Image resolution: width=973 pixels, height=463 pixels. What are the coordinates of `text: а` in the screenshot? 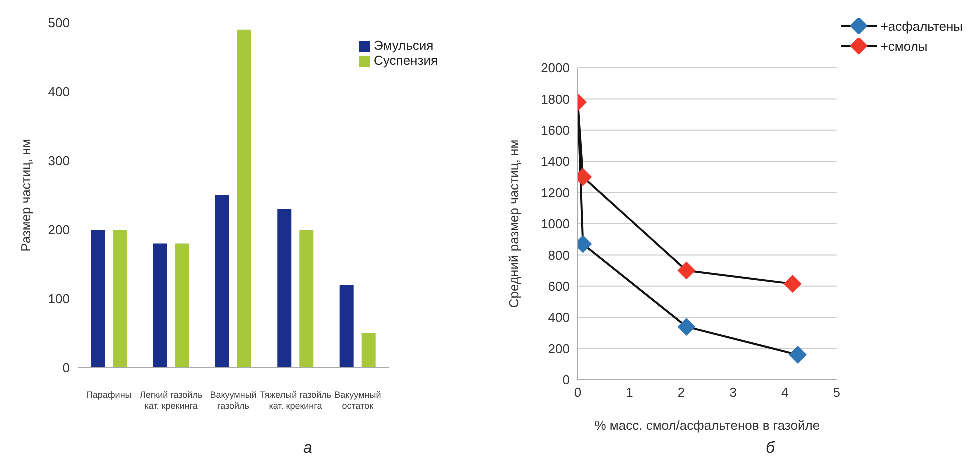 It's located at (308, 449).